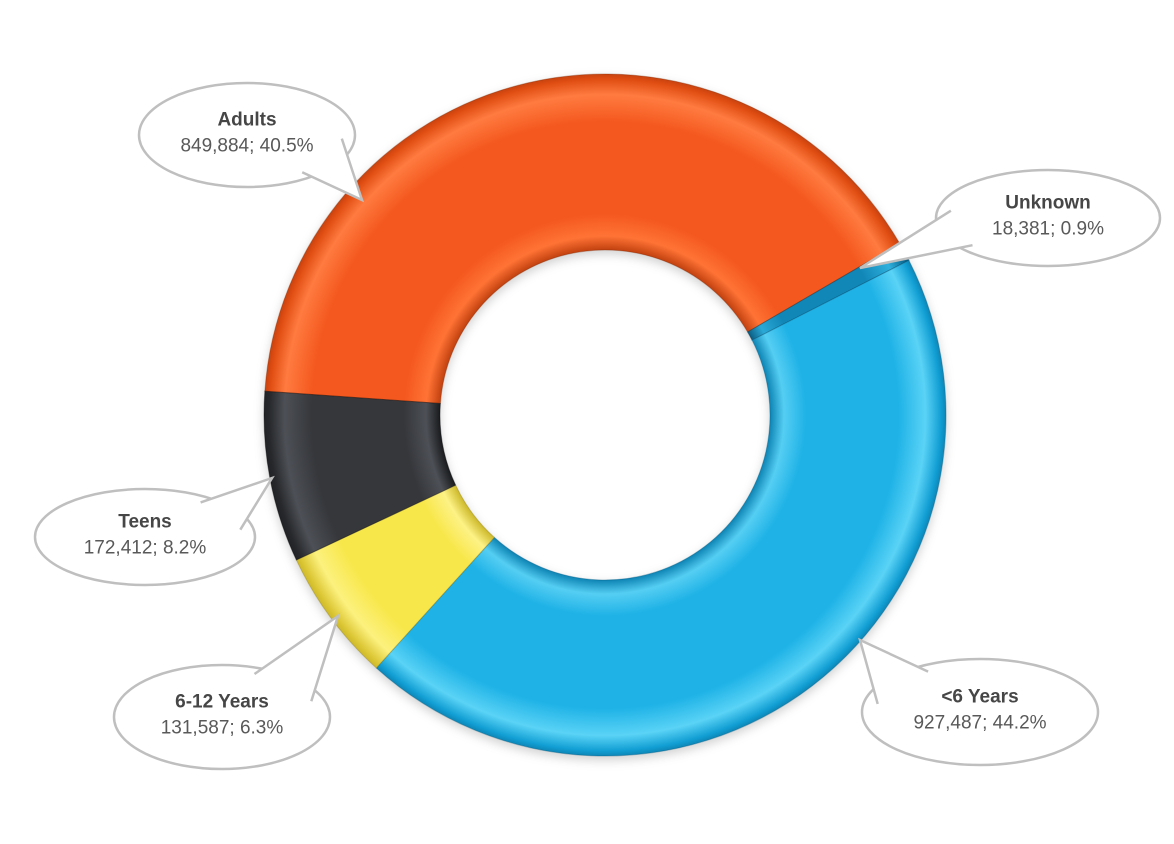  Describe the element at coordinates (360, 475) in the screenshot. I see `slice-teens` at that location.